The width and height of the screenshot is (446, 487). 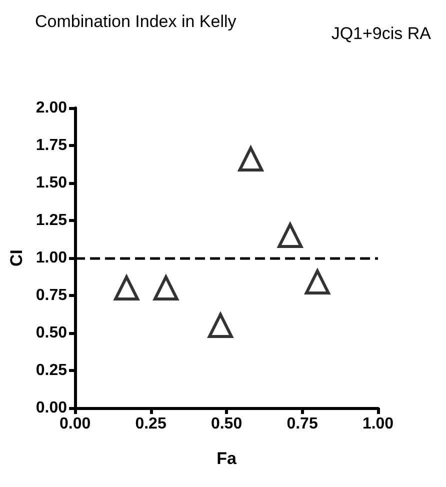 I want to click on y-tick-label: 1.50, so click(x=52, y=183).